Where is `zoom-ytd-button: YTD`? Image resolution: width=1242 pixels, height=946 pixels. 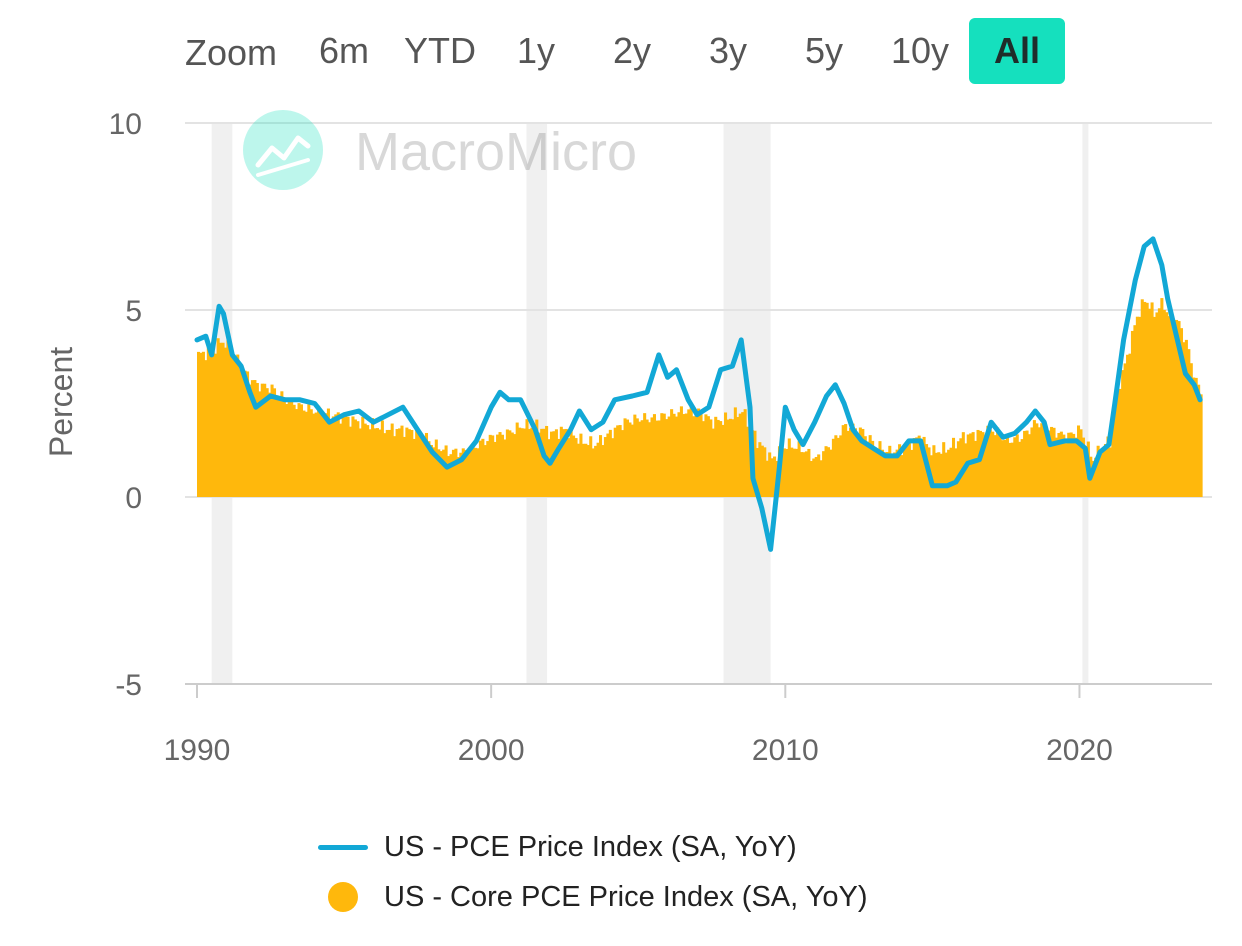
zoom-ytd-button: YTD is located at coordinates (440, 50).